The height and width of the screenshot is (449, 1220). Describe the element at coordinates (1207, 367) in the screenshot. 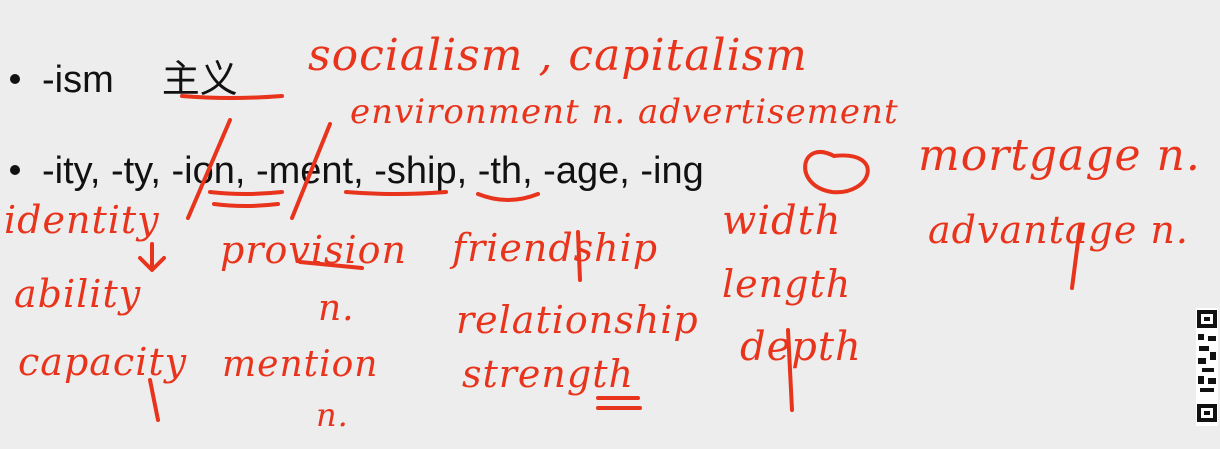

I see `qr-code-icon` at that location.